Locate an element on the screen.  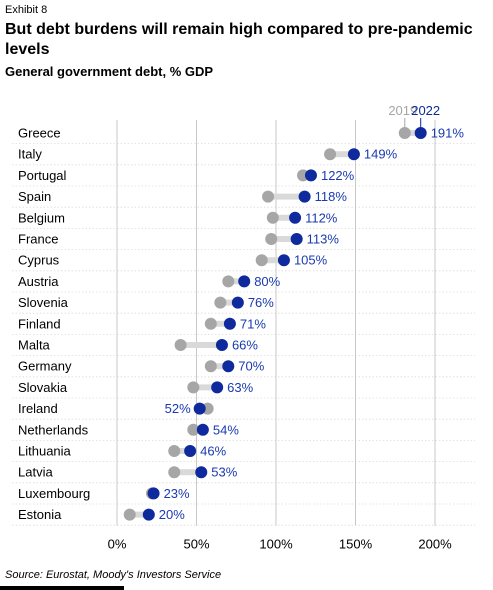
data-label: 71% is located at coordinates (253, 323).